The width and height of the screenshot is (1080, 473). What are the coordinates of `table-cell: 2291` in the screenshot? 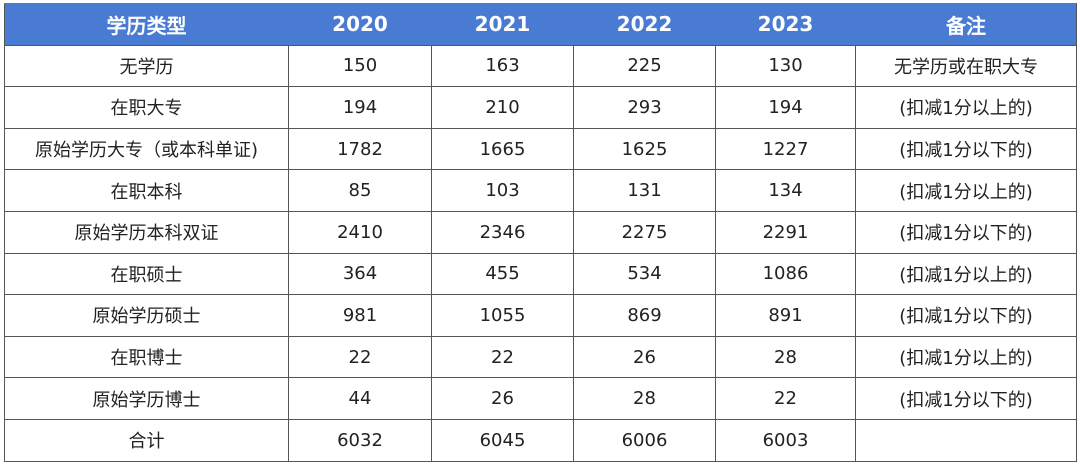 It's located at (785, 232).